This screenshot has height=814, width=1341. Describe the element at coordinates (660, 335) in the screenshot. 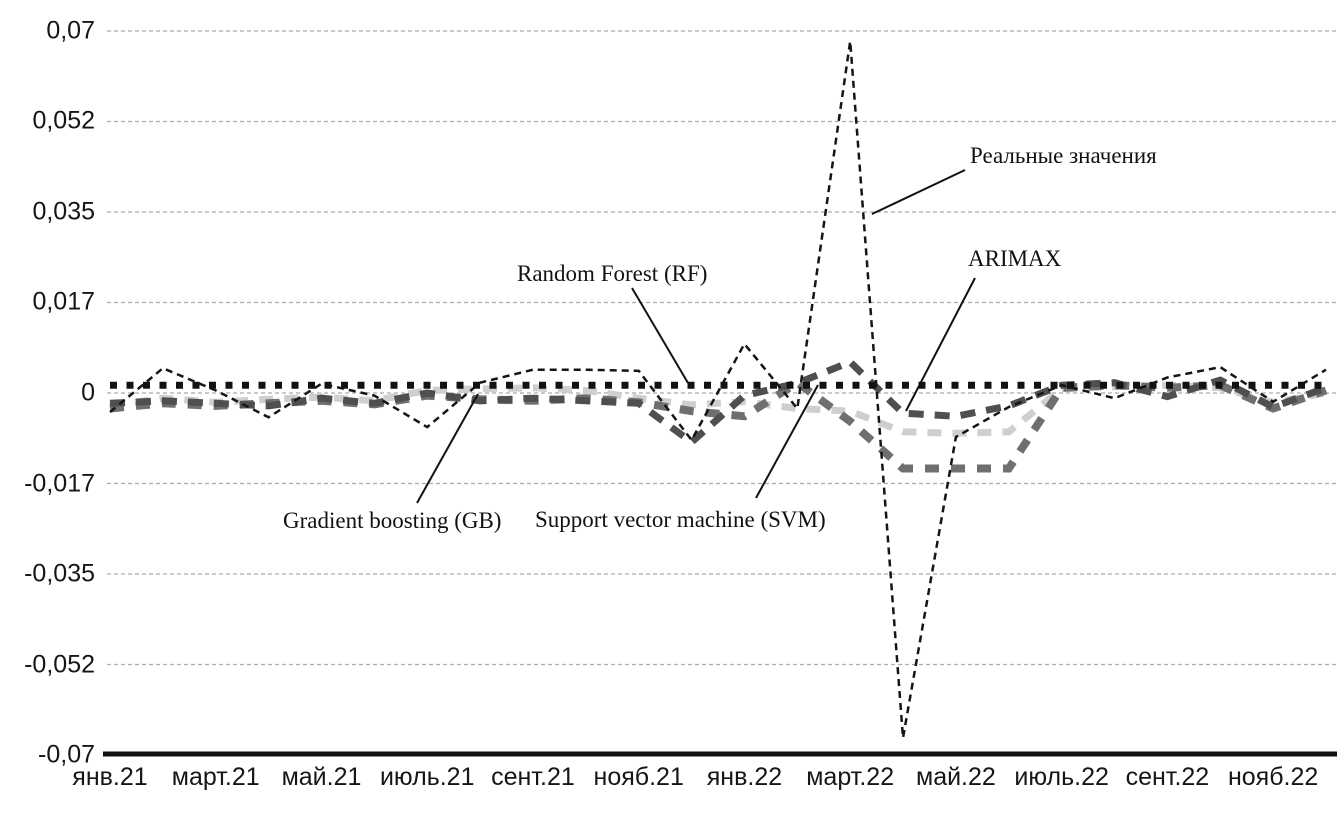

I see `leader-line-rf` at that location.